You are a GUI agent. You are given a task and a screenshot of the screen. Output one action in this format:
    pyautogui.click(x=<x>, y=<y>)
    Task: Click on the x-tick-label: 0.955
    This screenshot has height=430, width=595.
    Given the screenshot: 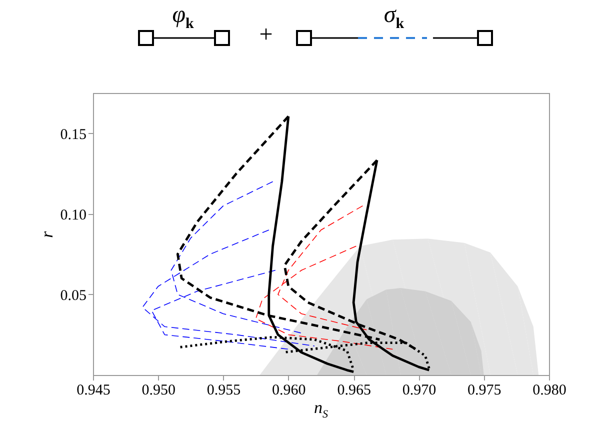 What is the action you would take?
    pyautogui.click(x=223, y=390)
    